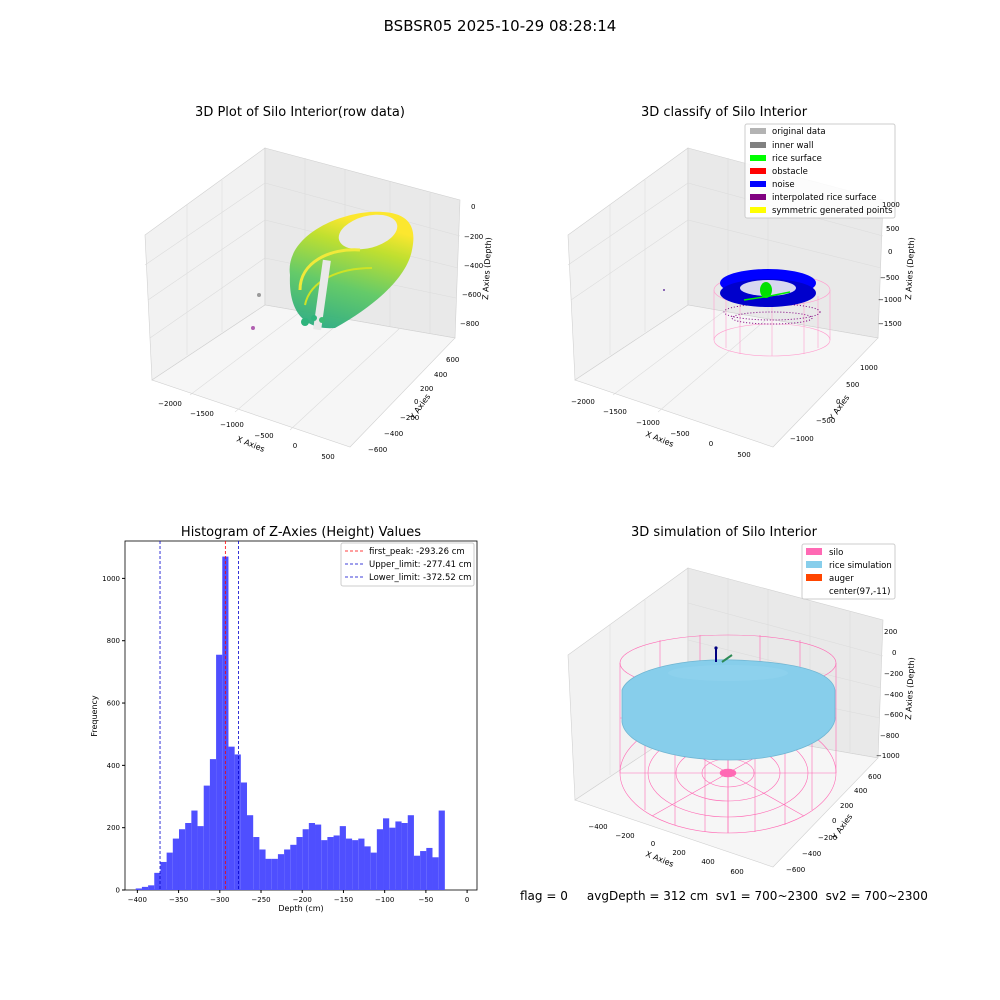  What do you see at coordinates (869, 368) in the screenshot?
I see `y-tick: 1000` at bounding box center [869, 368].